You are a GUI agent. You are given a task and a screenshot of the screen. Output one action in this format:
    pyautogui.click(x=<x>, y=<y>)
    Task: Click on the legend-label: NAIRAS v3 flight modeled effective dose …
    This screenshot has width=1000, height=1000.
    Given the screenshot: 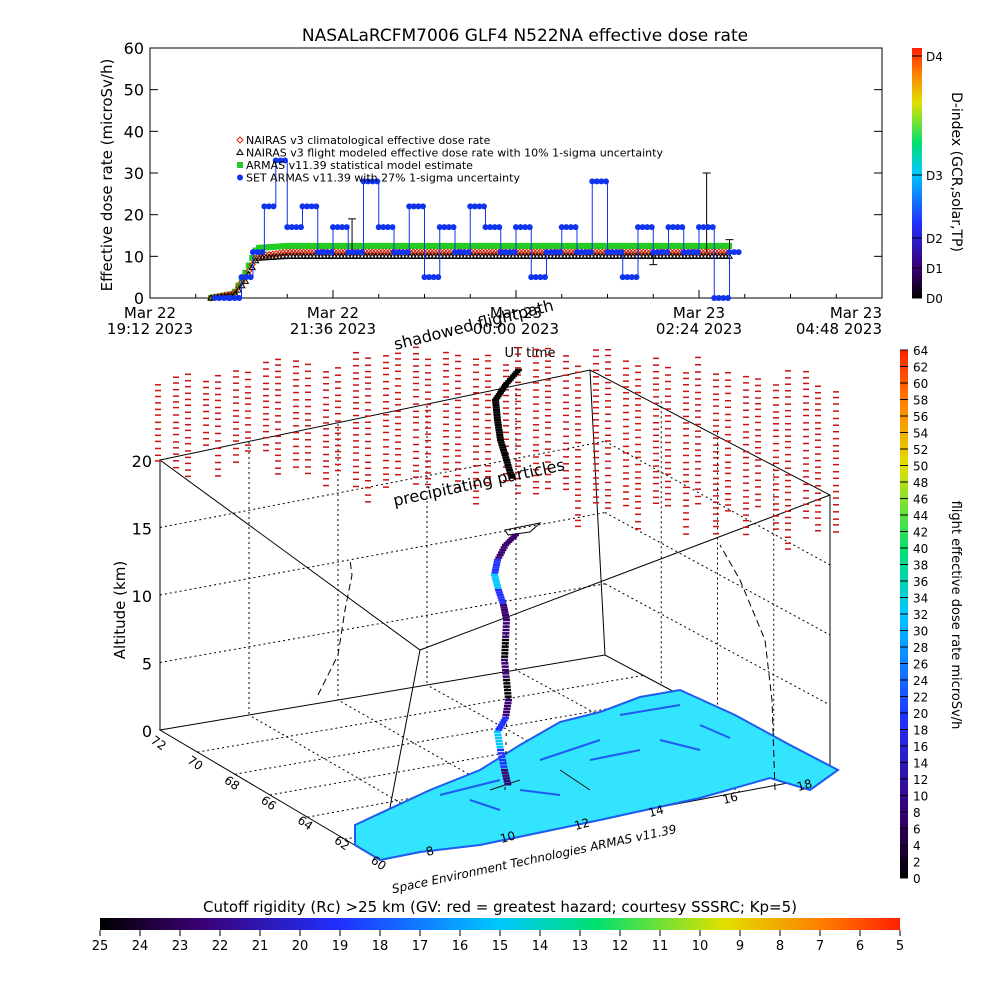 What is the action you would take?
    pyautogui.click(x=454, y=153)
    